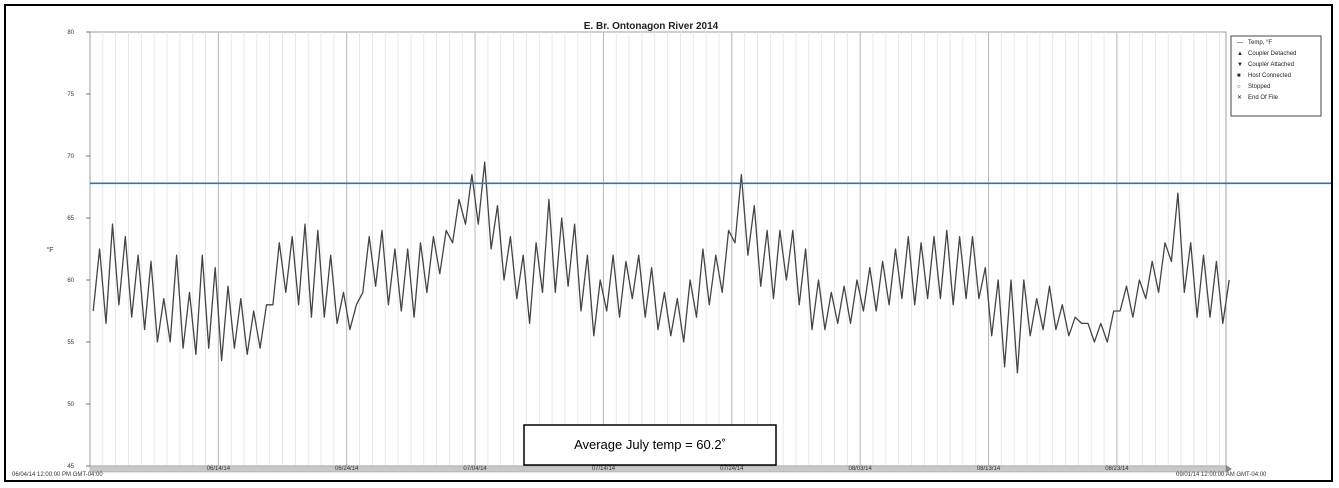 Image resolution: width=1339 pixels, height=488 pixels. Describe the element at coordinates (475, 469) in the screenshot. I see `x-tick-label: 07/04/14` at that location.